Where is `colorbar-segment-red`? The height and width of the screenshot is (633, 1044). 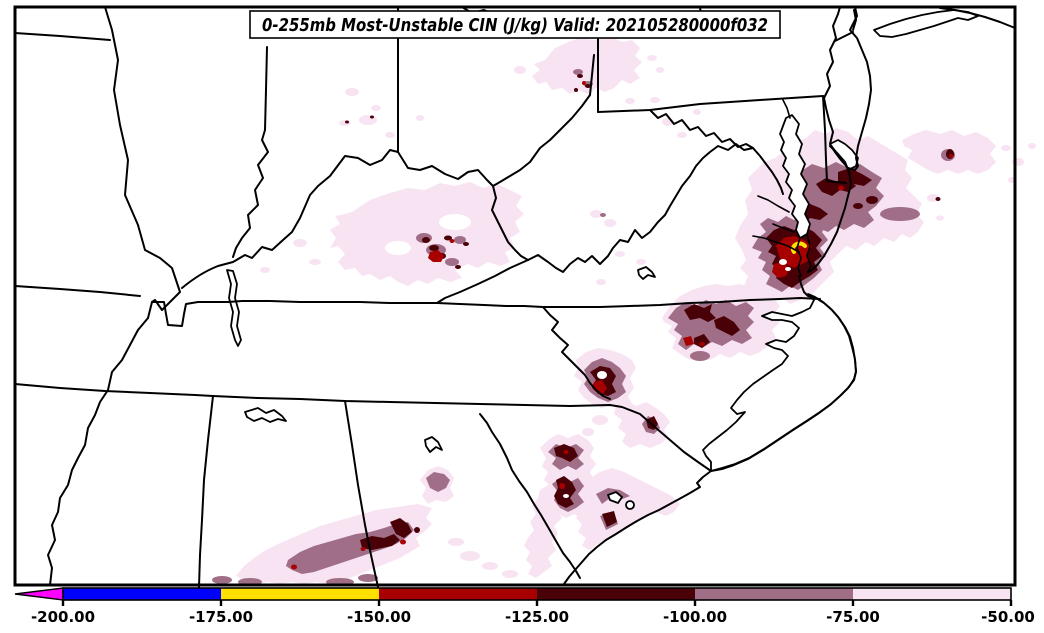
colorbar-segment-red is located at coordinates (458, 594).